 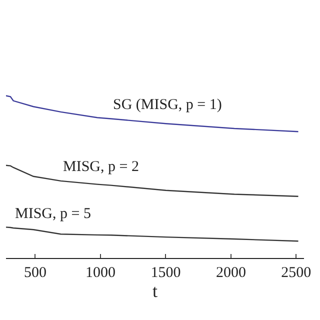 What do you see at coordinates (167, 105) in the screenshot?
I see `series-label: SG (MISG, p = 1)` at bounding box center [167, 105].